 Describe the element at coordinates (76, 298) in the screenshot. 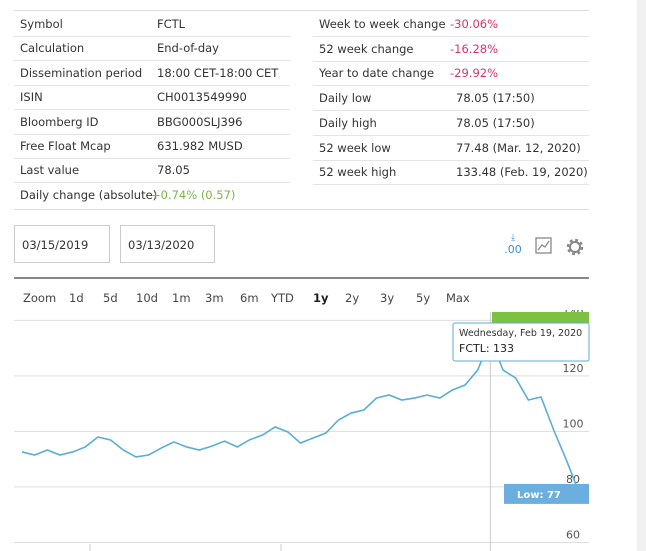

I see `zoom-option: 1d` at that location.